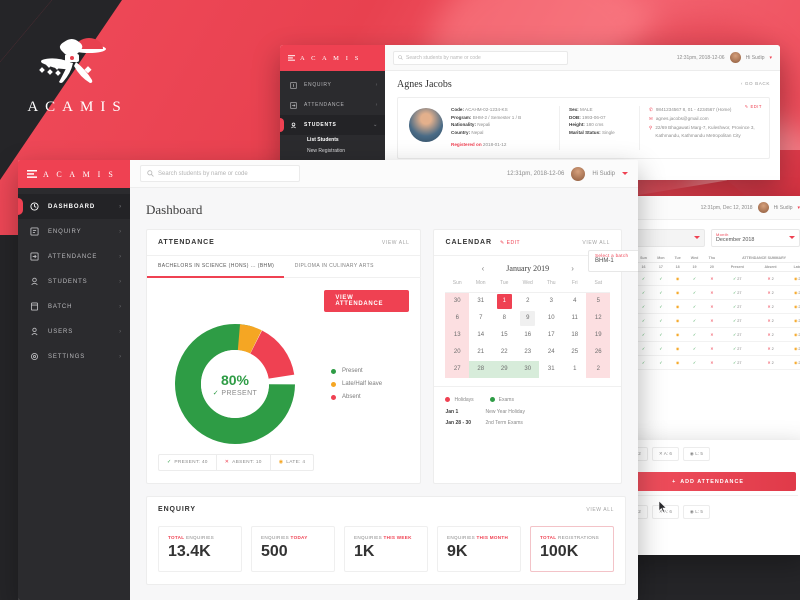 Image resolution: width=800 pixels, height=600 pixels. Describe the element at coordinates (457, 369) in the screenshot. I see `calendar-day: 27` at that location.